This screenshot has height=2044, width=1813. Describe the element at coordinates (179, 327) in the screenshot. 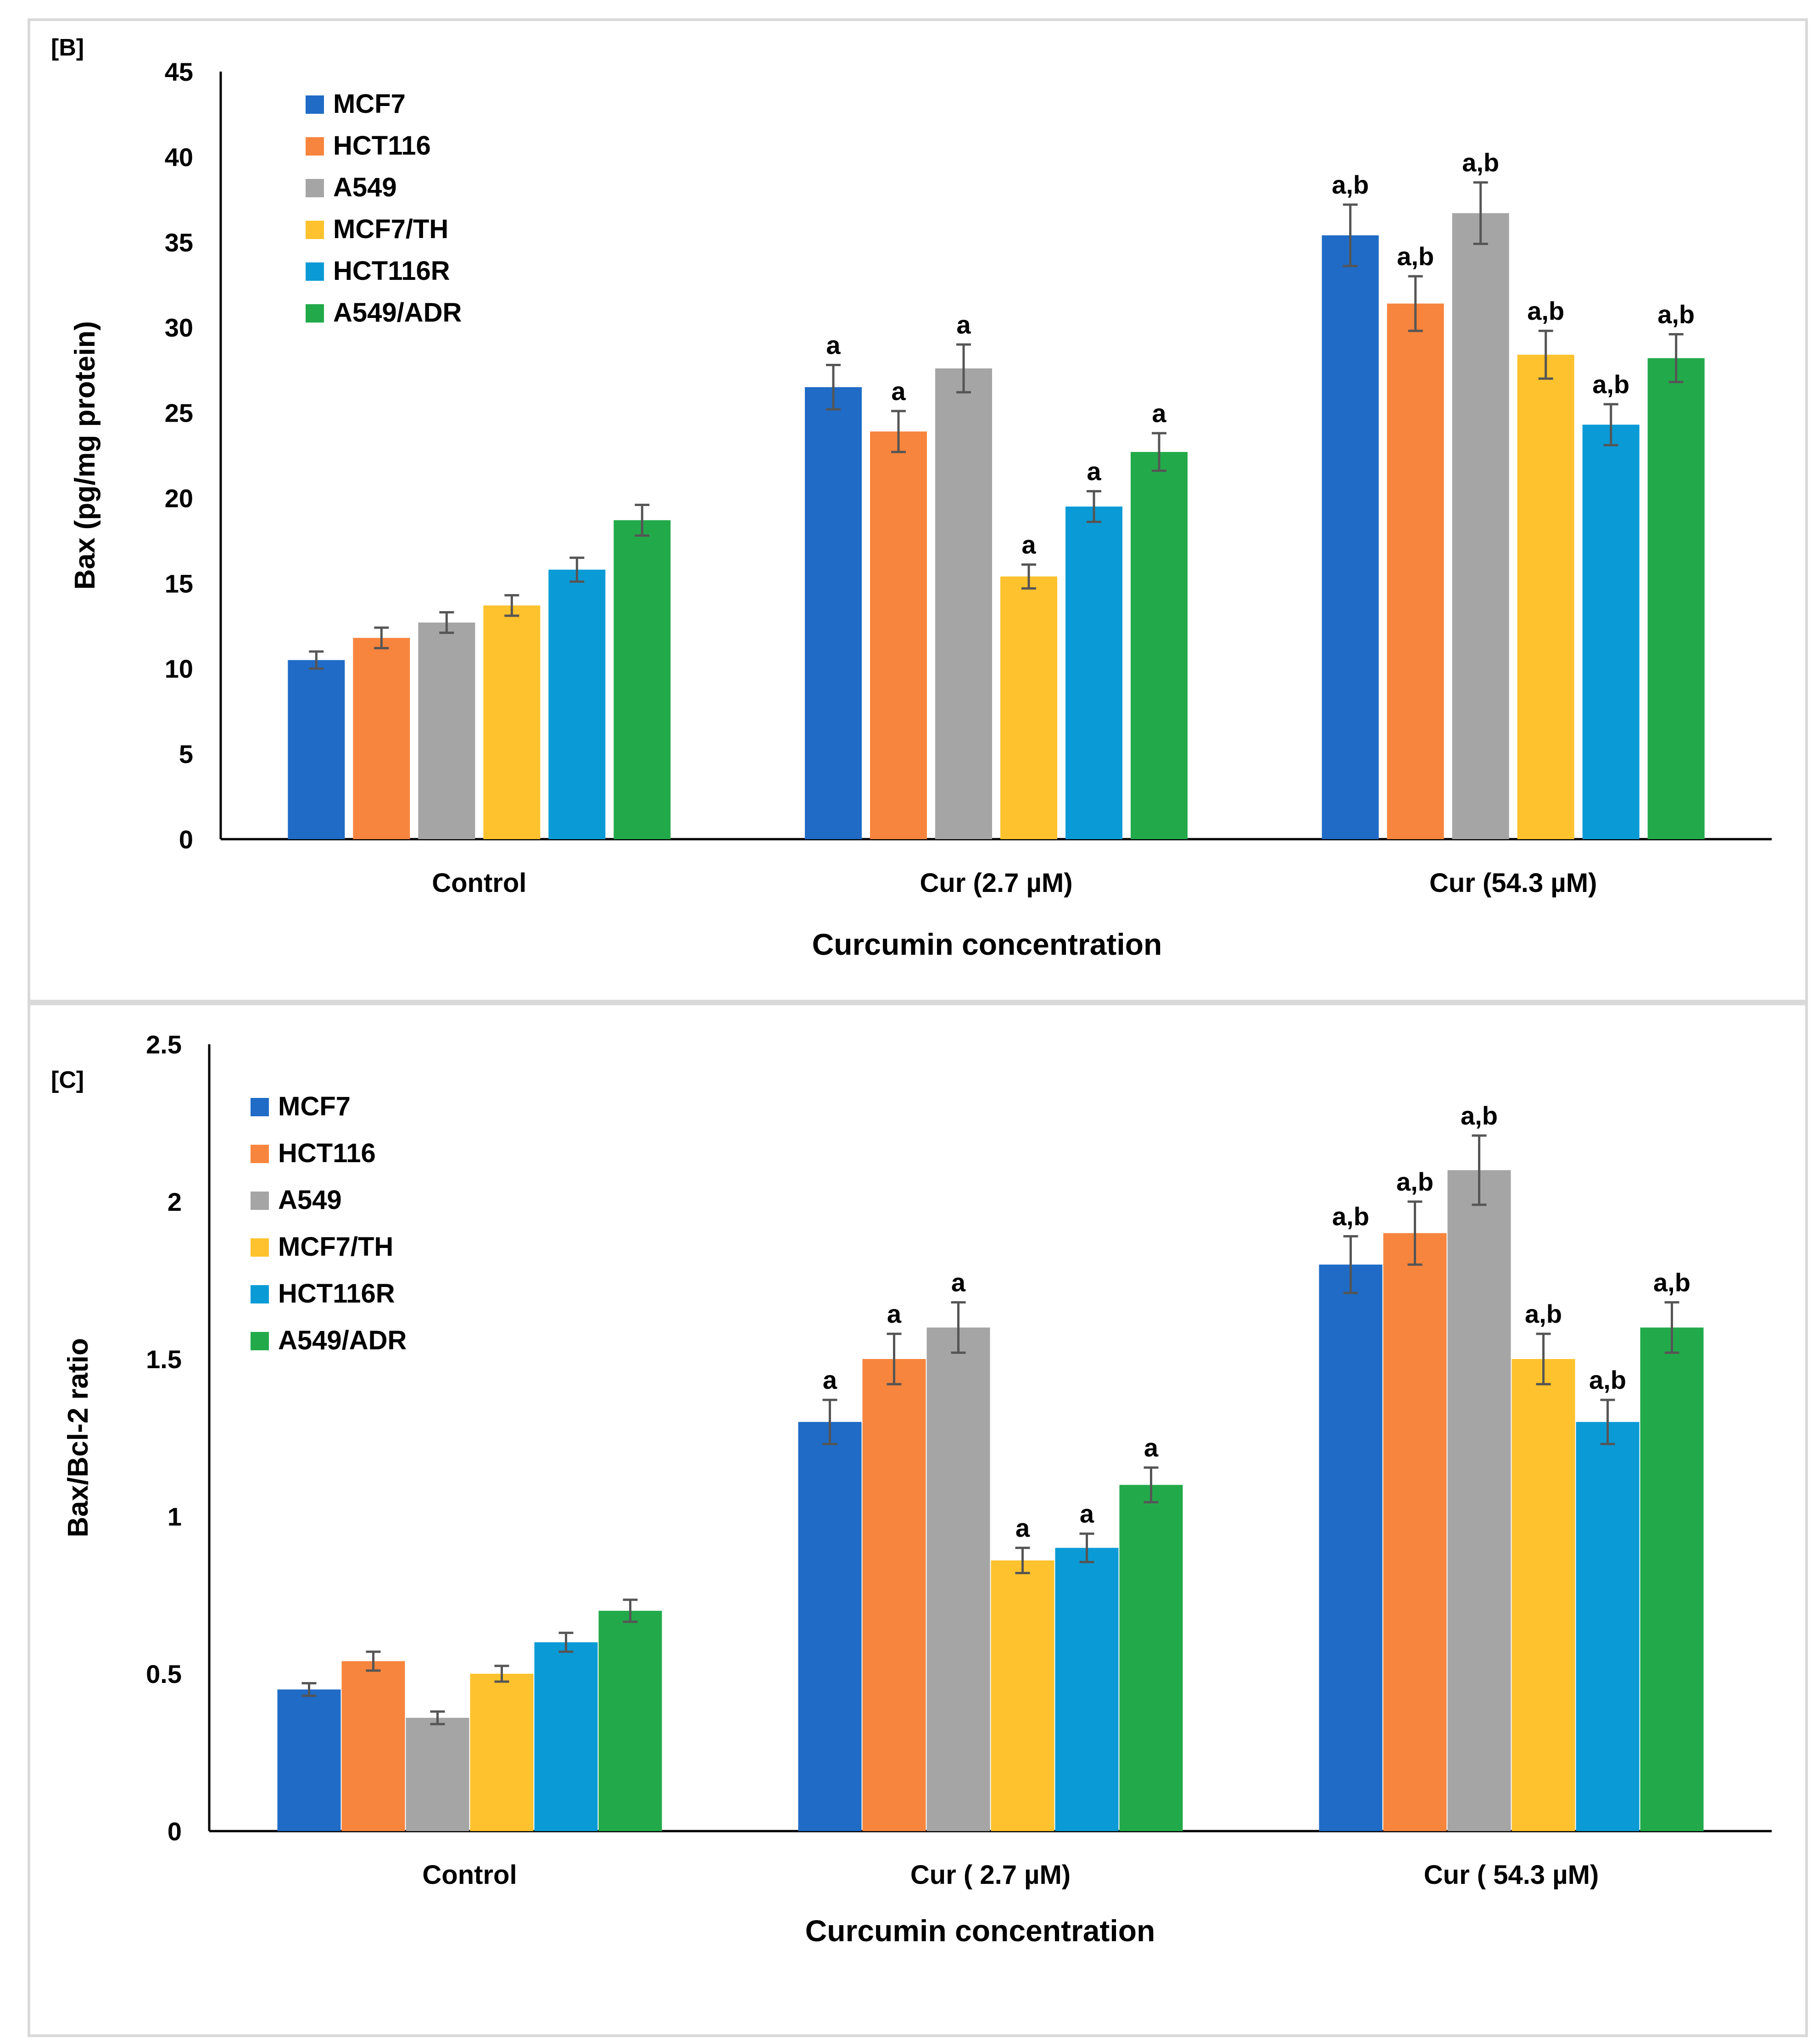

I see `chart-b-y-tick-label: 30` at that location.